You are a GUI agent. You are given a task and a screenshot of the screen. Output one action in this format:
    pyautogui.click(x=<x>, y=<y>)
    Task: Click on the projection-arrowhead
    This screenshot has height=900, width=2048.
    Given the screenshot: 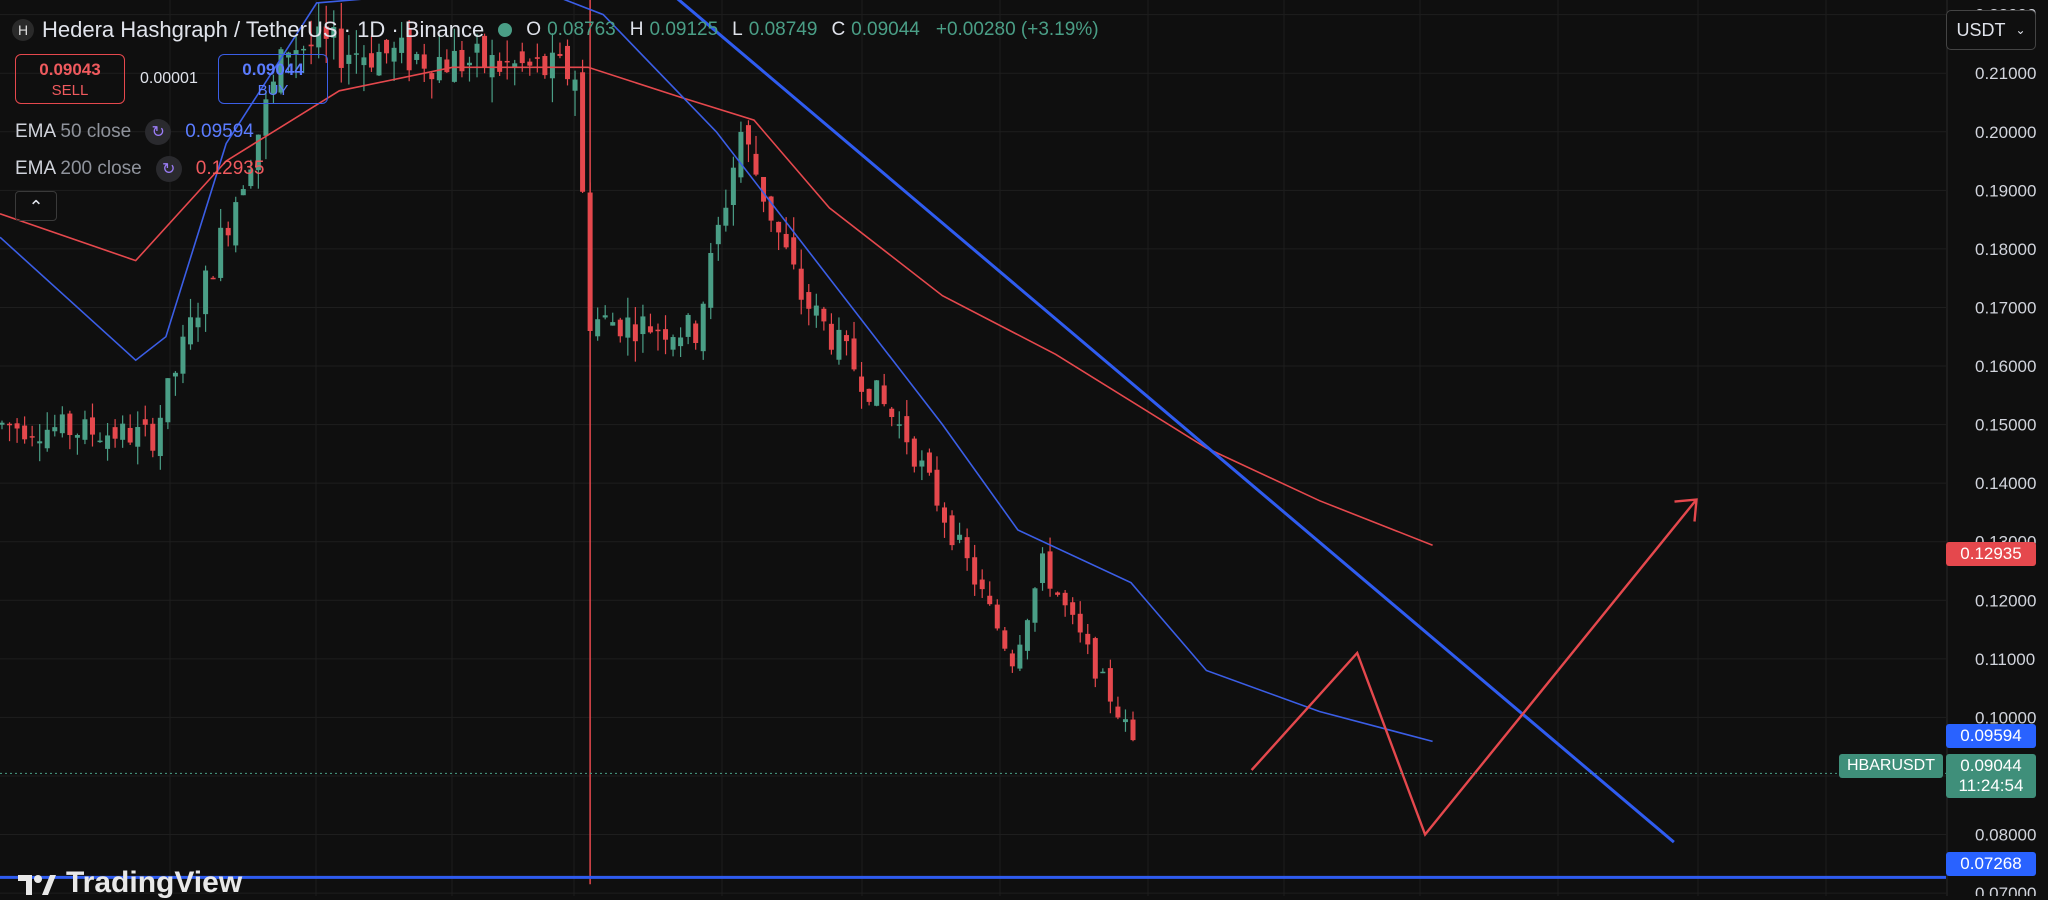 What is the action you would take?
    pyautogui.click(x=1686, y=510)
    